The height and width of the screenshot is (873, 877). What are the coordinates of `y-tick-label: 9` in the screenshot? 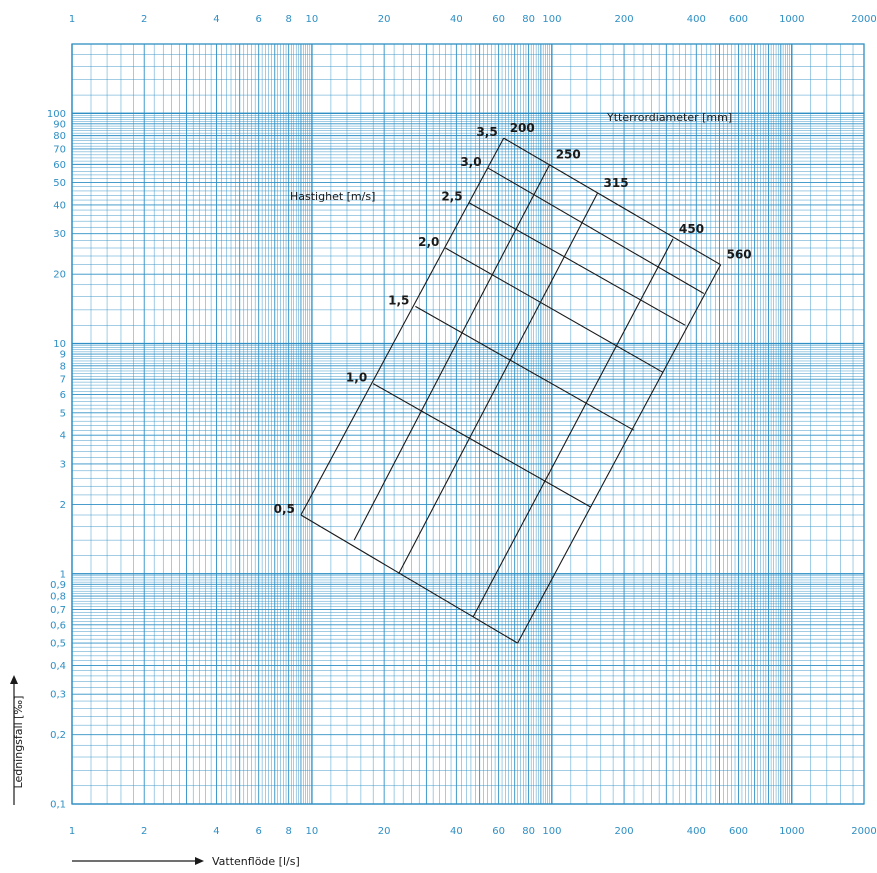 It's located at (63, 355).